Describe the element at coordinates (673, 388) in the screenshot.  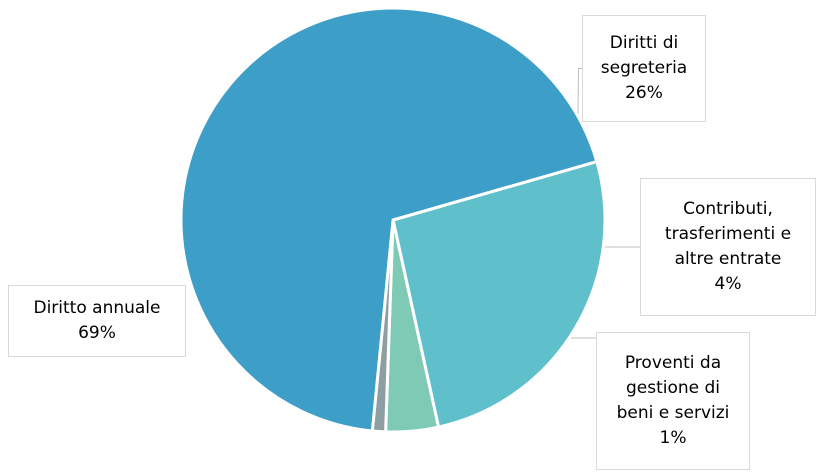
I see `label-line: gestione di` at that location.